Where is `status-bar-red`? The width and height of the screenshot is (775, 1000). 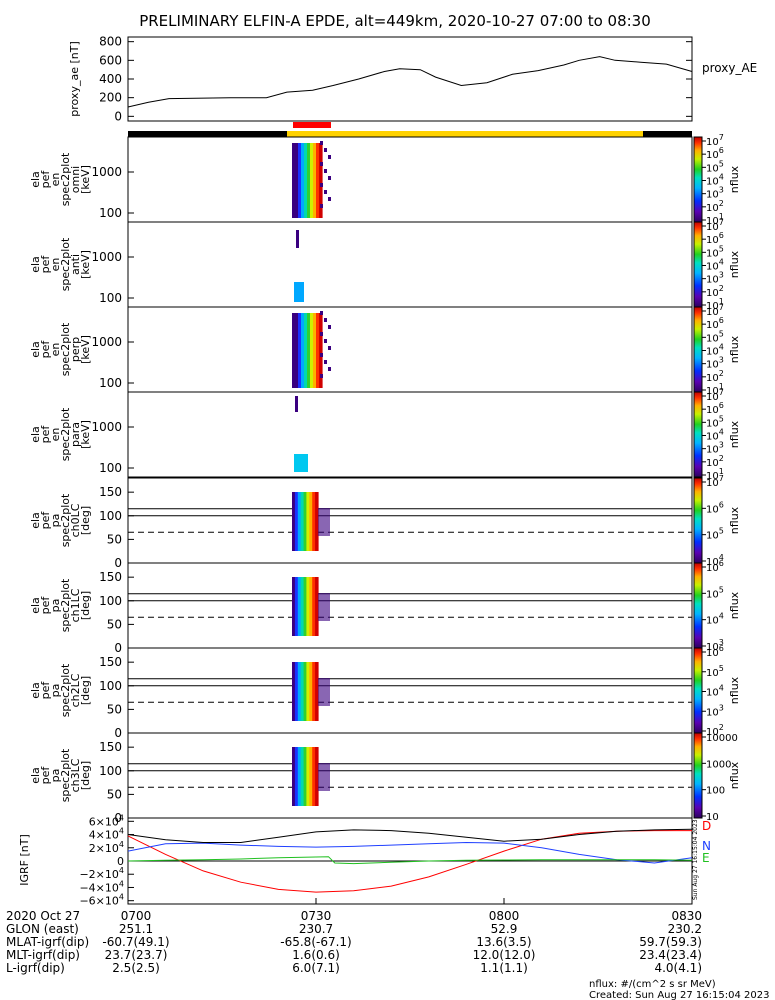 status-bar-red is located at coordinates (312, 125).